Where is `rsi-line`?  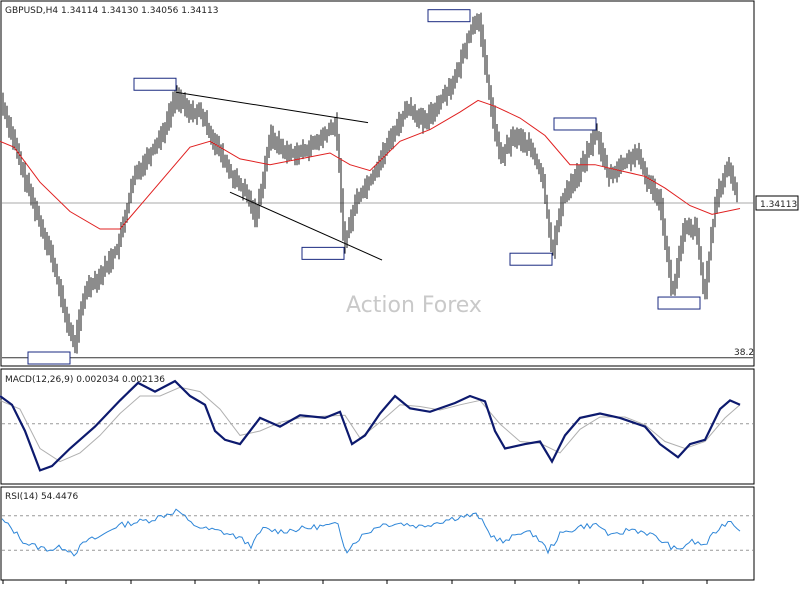 rsi-line is located at coordinates (371, 532).